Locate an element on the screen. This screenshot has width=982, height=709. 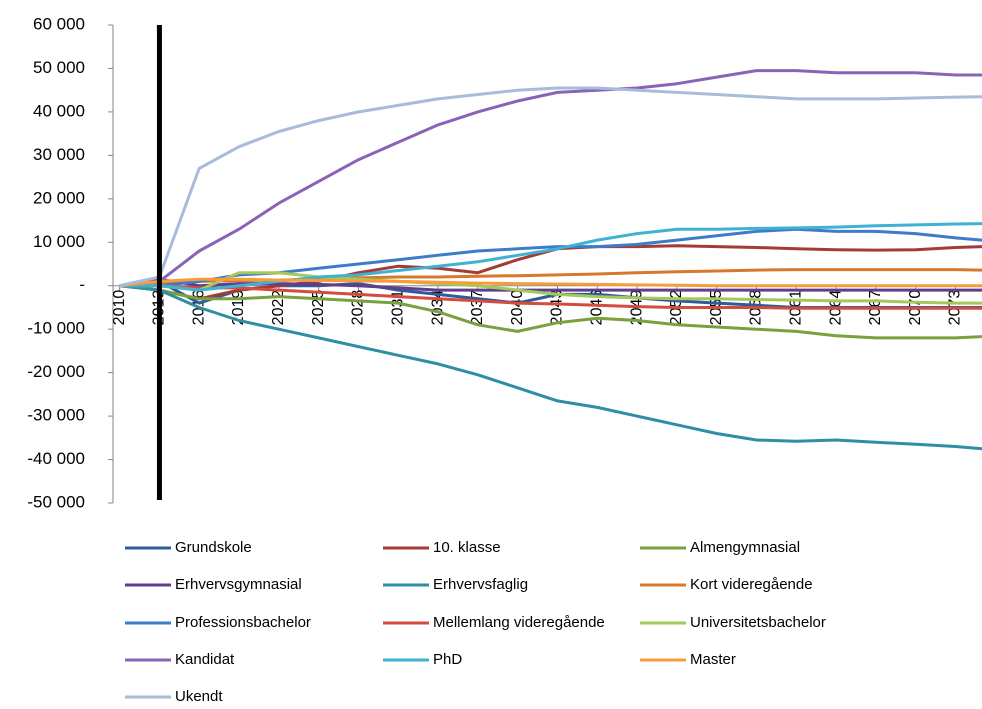
legend-label: Mellemlang videregående is located at coordinates (519, 622).